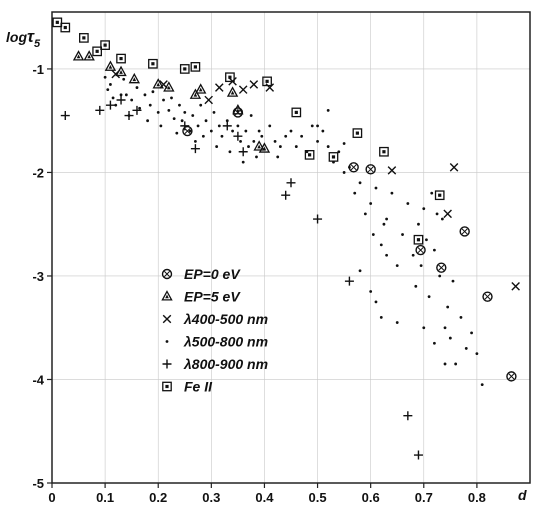  I want to click on y-tick-label: -5, so click(38, 483).